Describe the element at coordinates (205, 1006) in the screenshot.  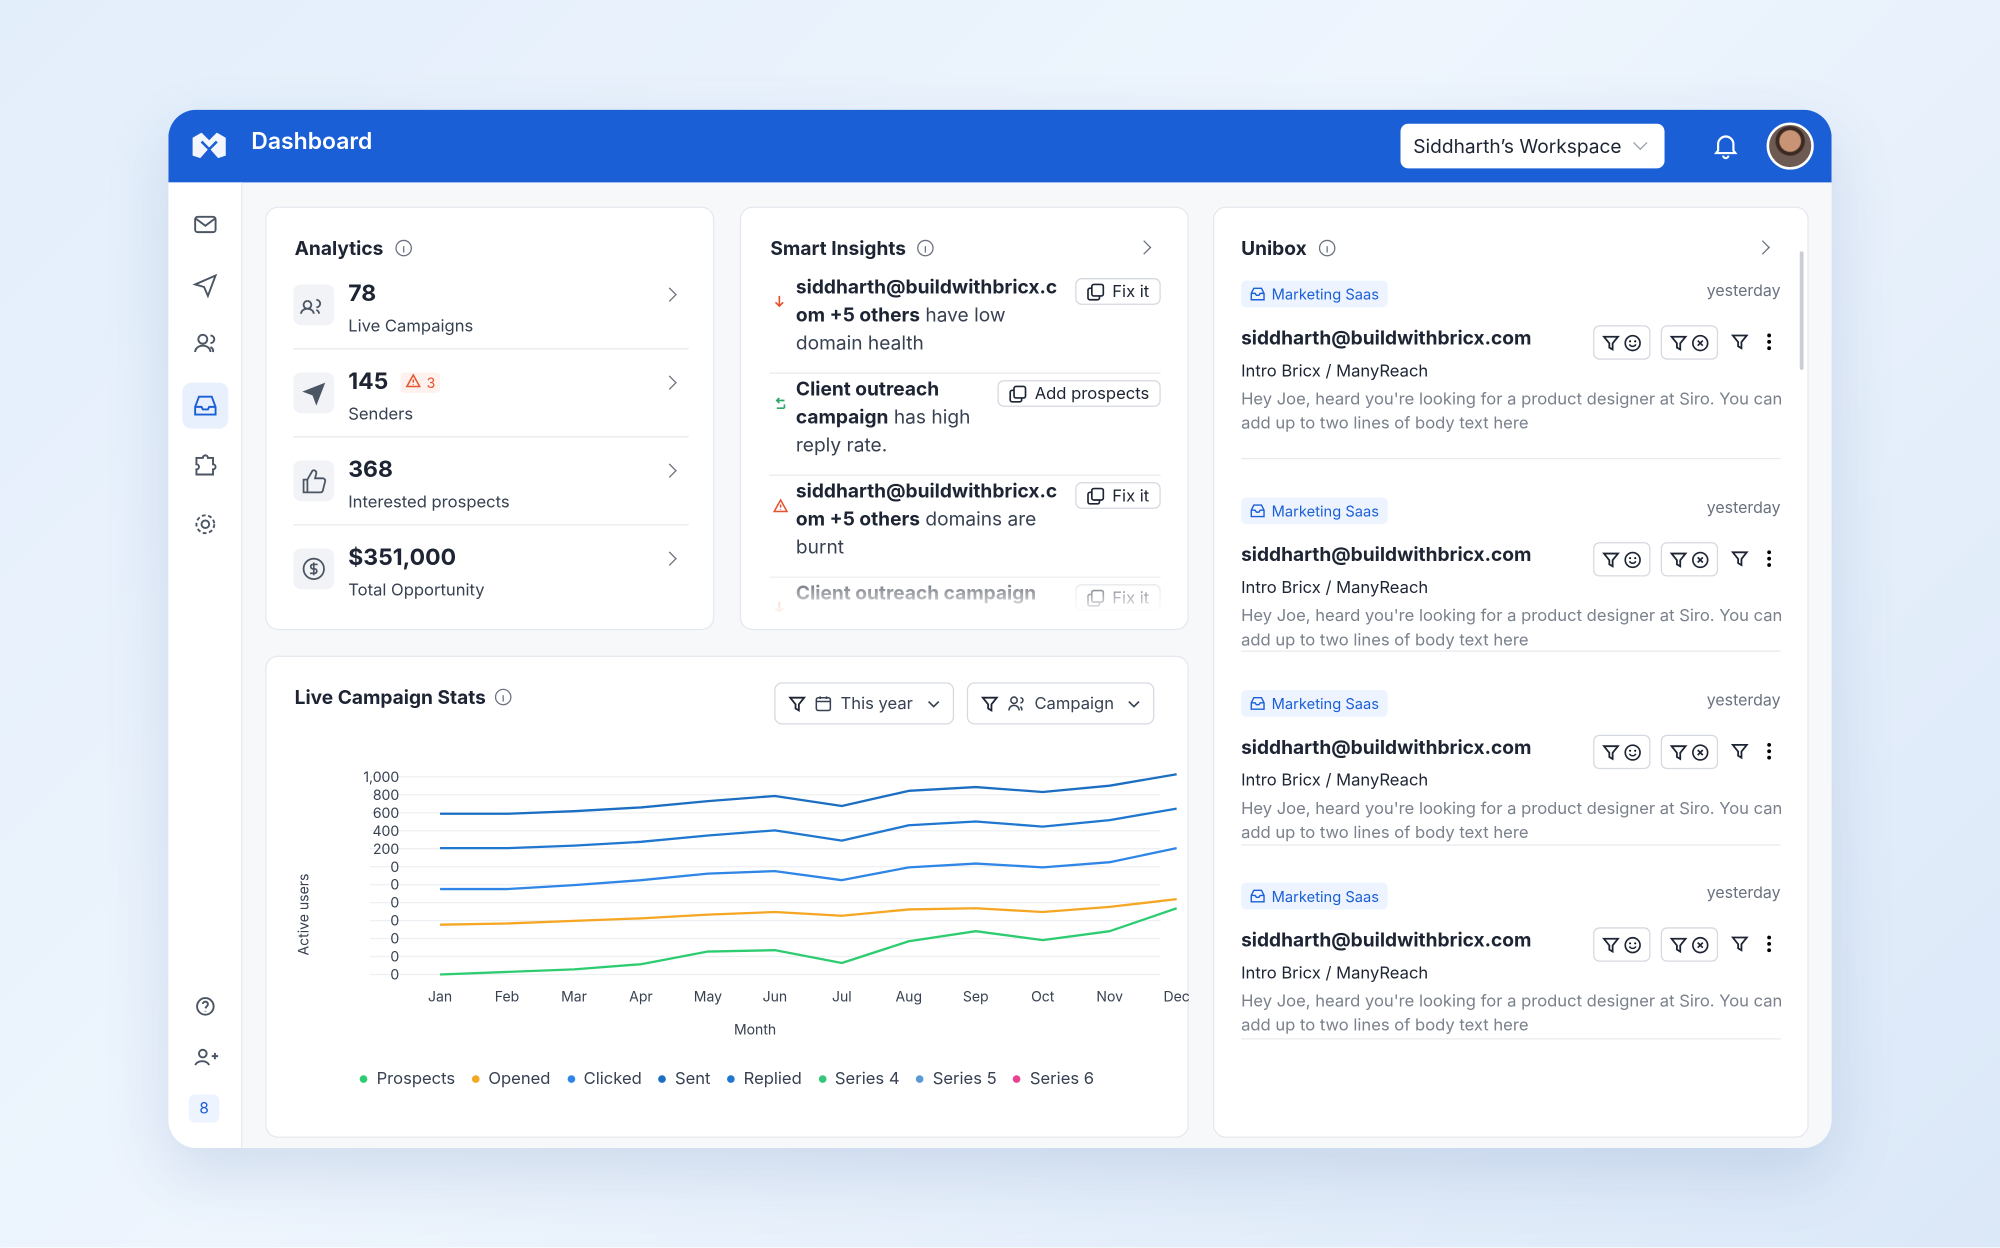
I see `nav-help` at that location.